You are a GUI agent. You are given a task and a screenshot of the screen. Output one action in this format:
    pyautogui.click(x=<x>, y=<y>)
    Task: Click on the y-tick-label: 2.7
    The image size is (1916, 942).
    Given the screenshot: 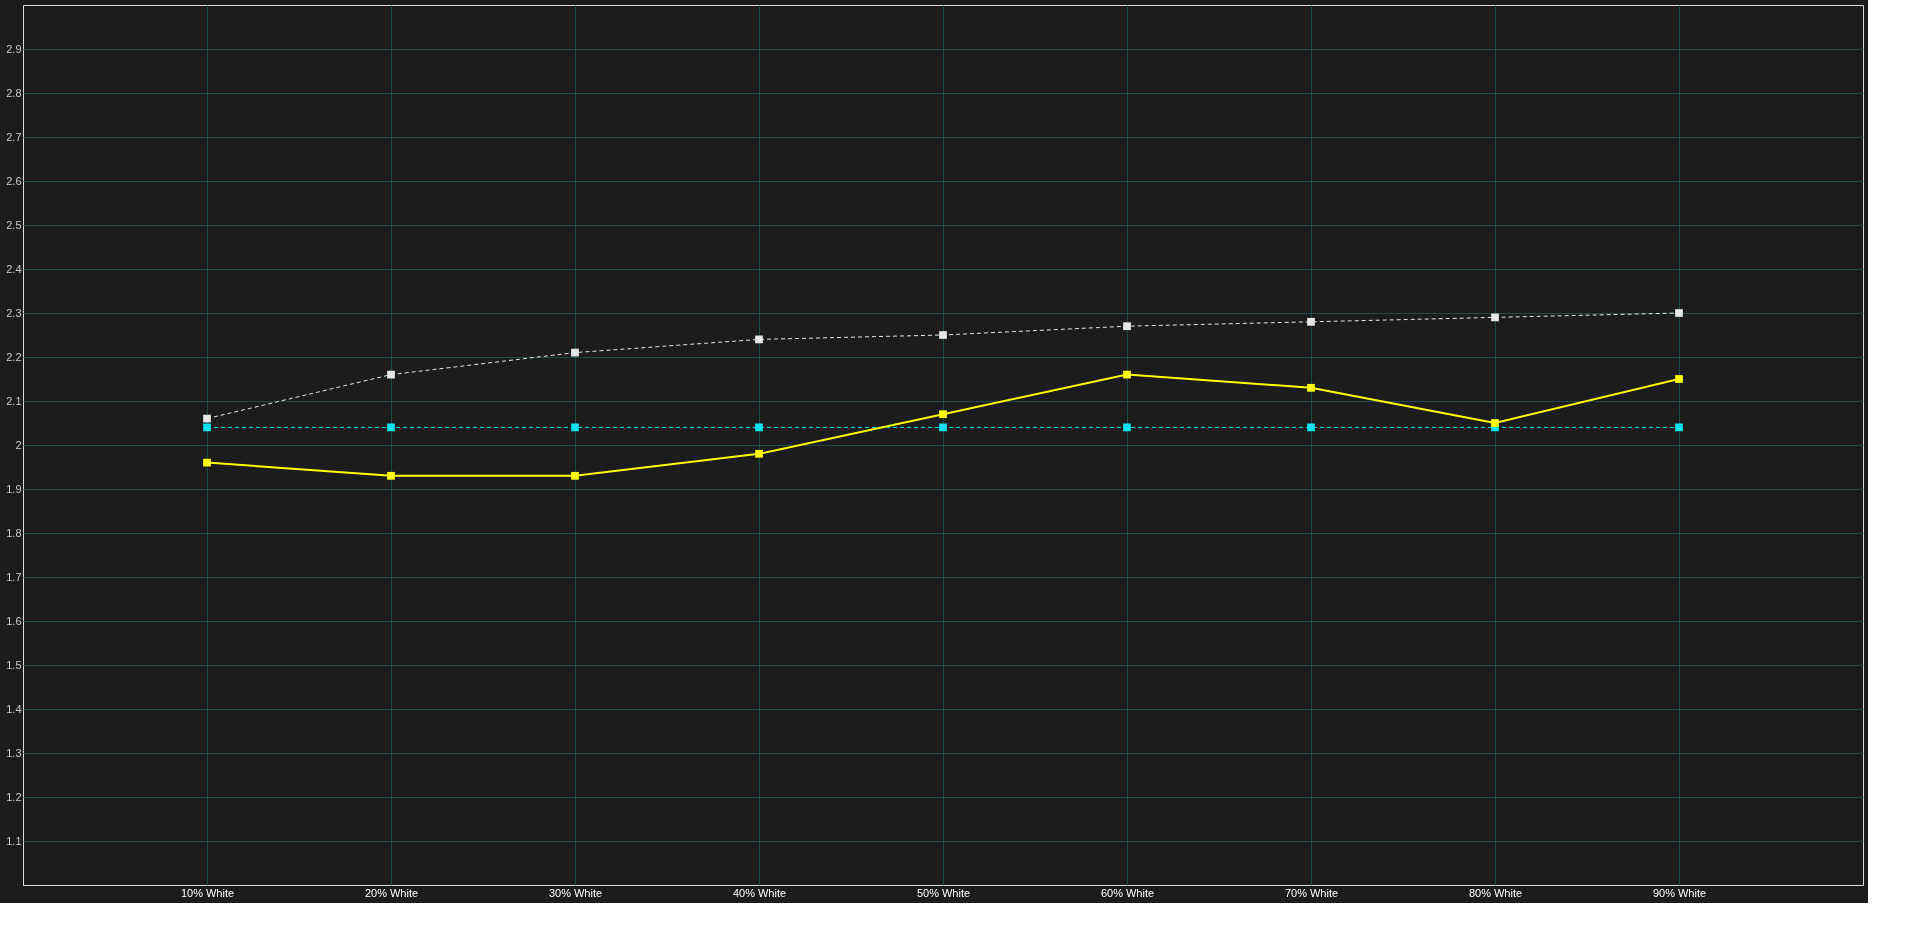 What is the action you would take?
    pyautogui.click(x=14, y=136)
    